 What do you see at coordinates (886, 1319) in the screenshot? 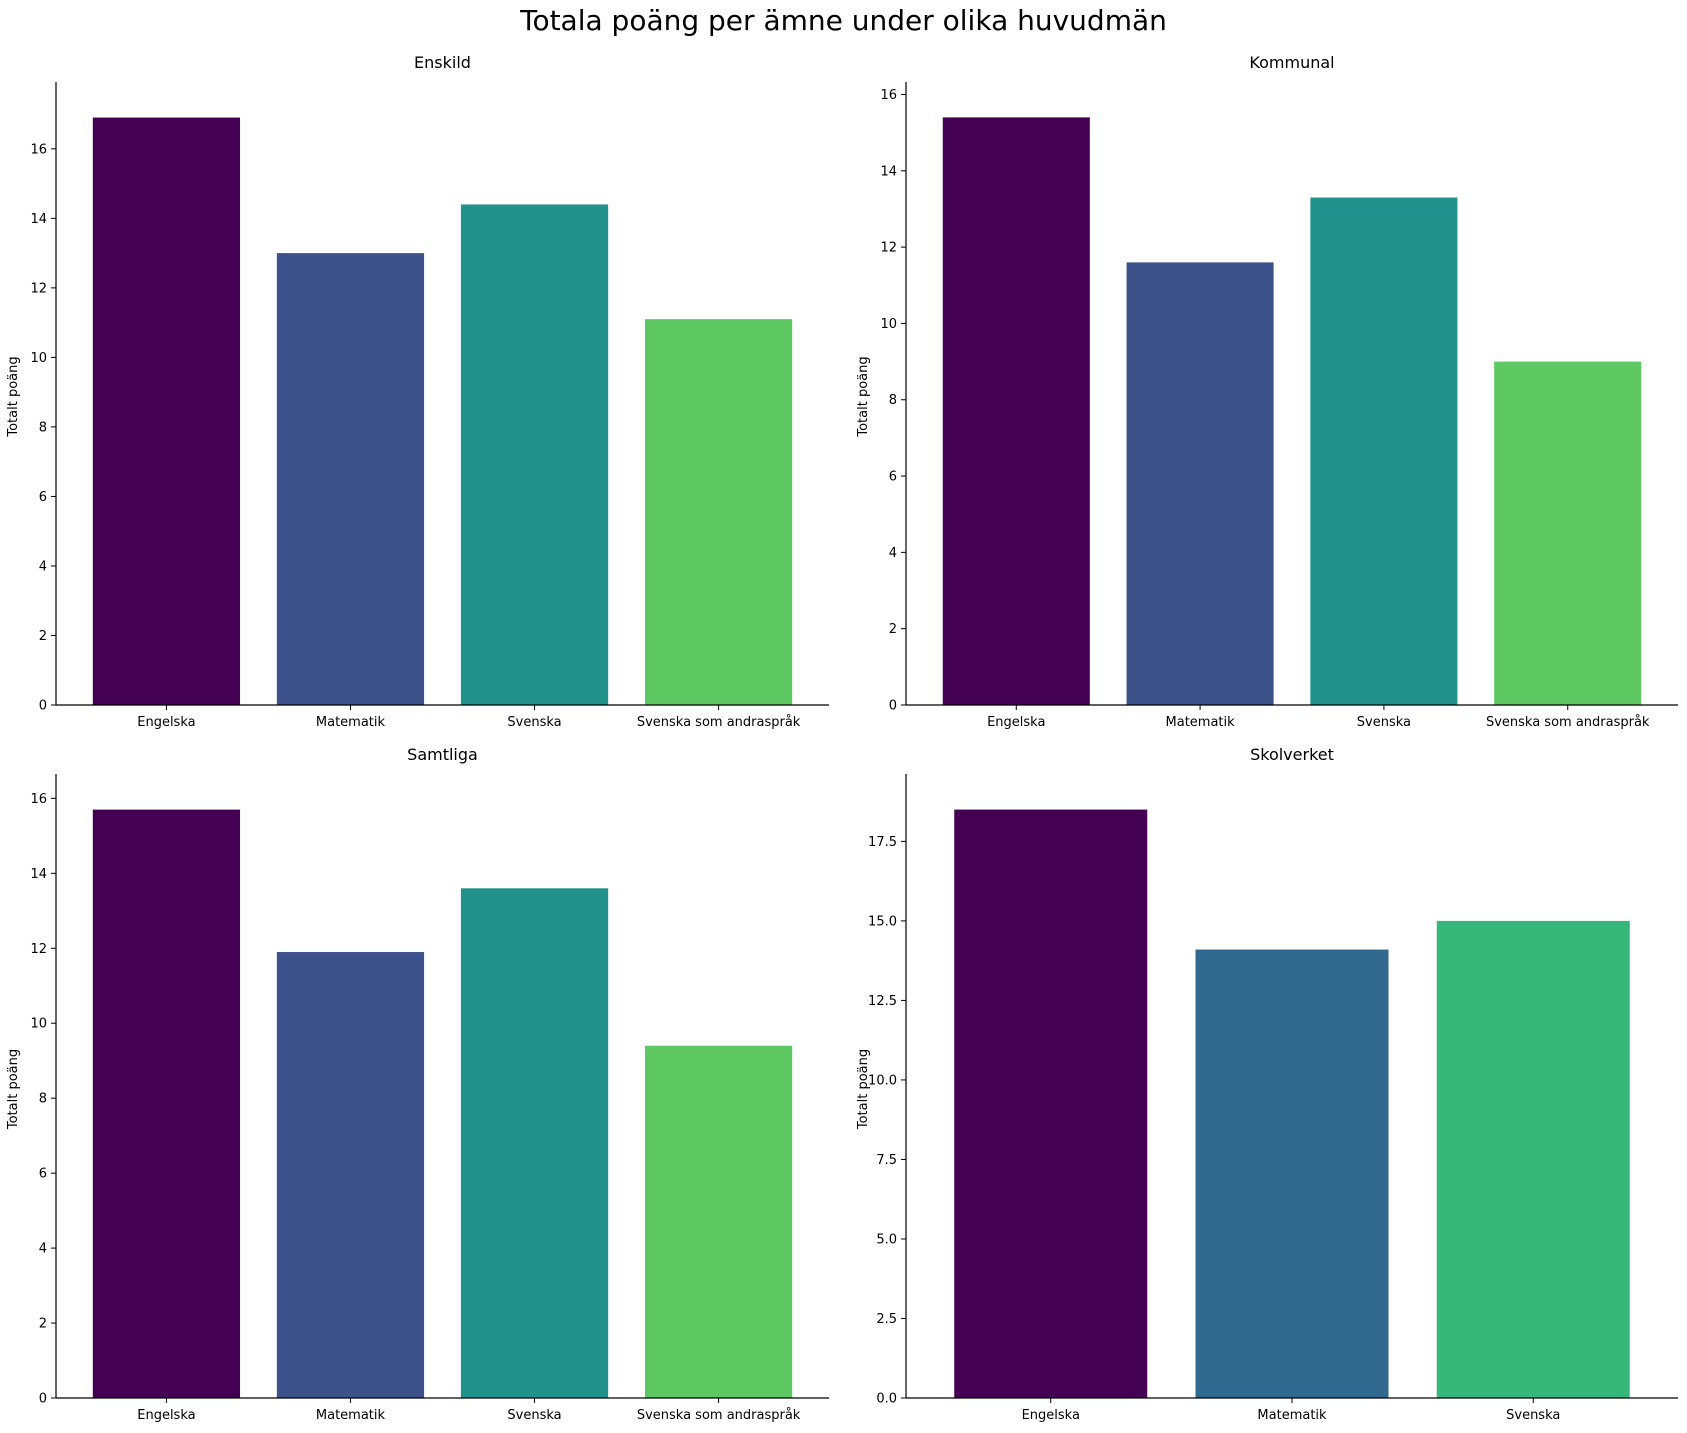
I see `y-tick-label: 2.5` at bounding box center [886, 1319].